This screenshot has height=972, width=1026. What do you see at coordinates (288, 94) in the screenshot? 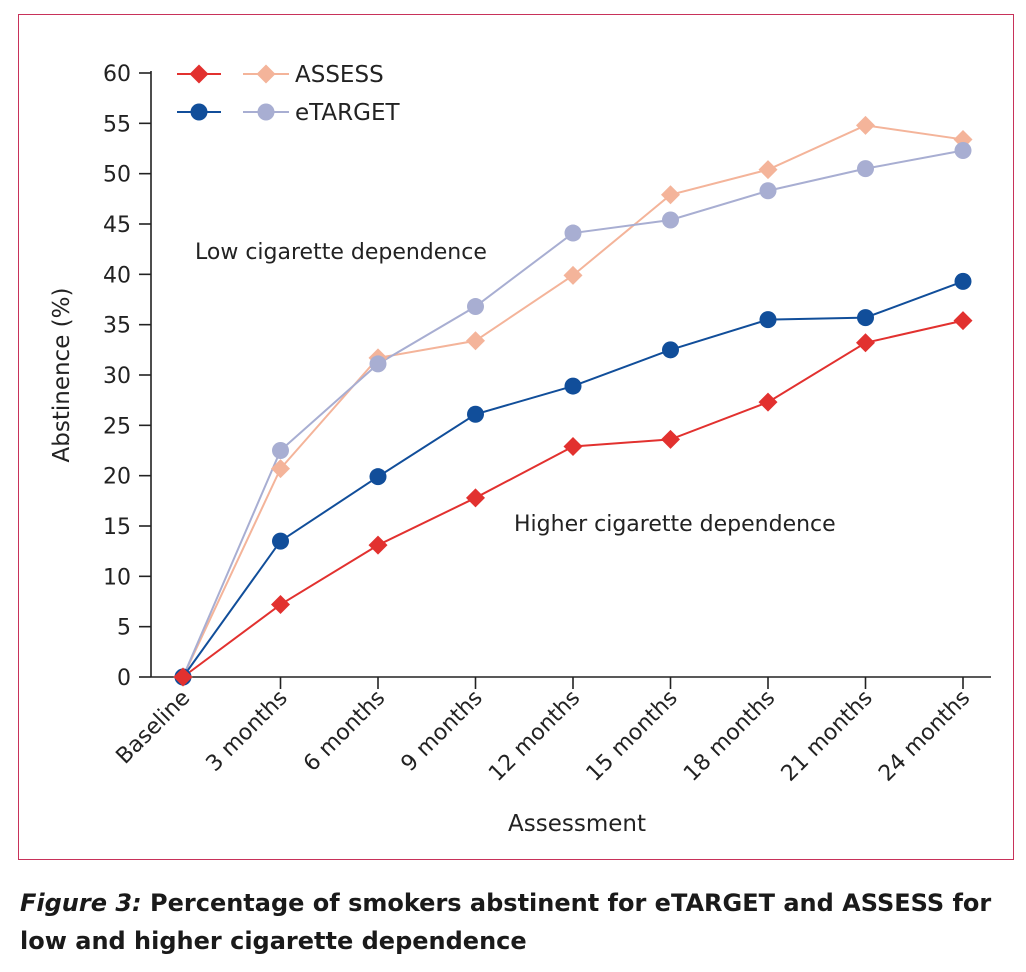
I see `legend: ASSESS eTARGET` at bounding box center [288, 94].